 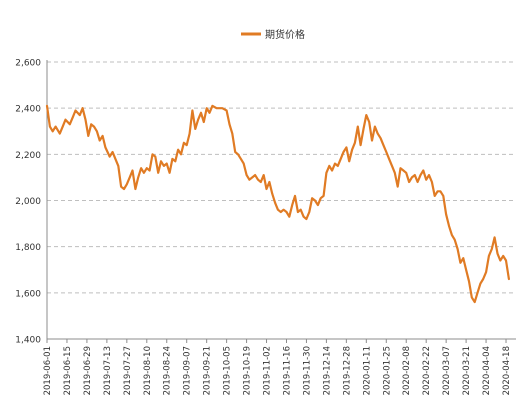 I want to click on x-tick-label: 2019-09-21, so click(x=208, y=370).